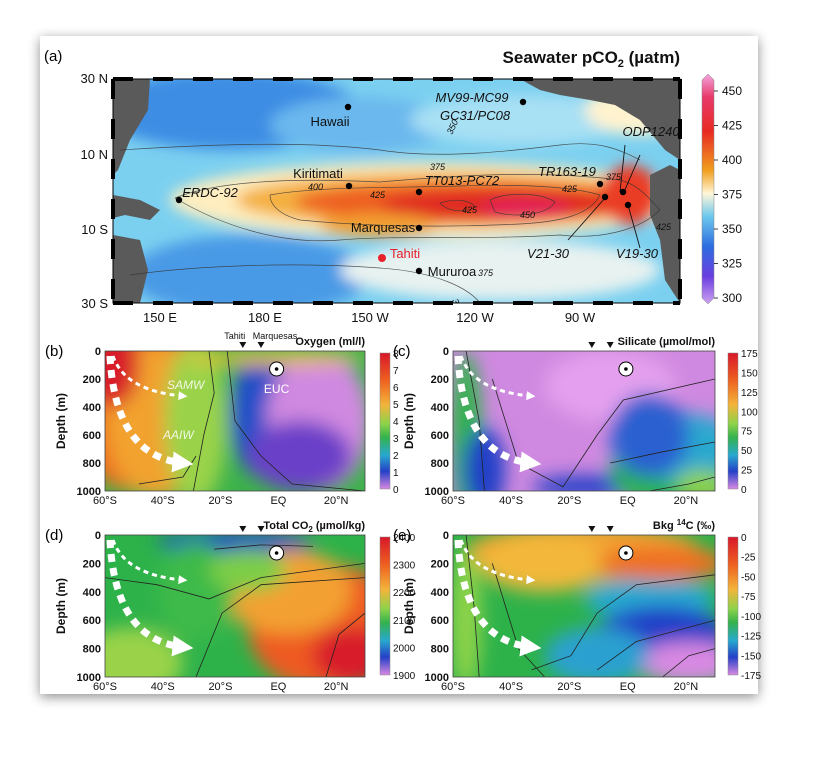 This screenshot has height=757, width=818. I want to click on colorbar-c-tick-0: 175, so click(749, 354).